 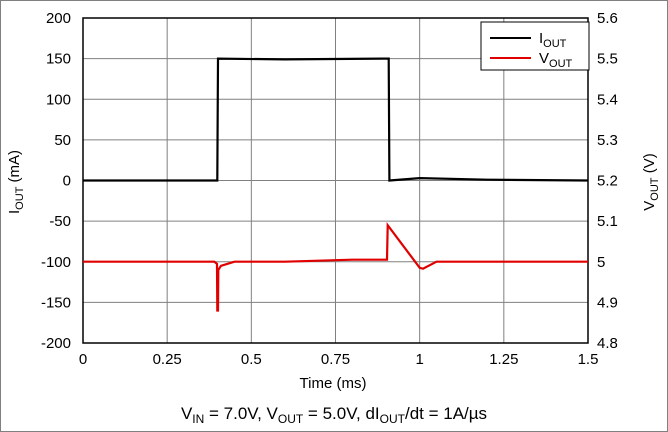 What do you see at coordinates (607, 302) in the screenshot?
I see `y-right-tick-label: 4.9` at bounding box center [607, 302].